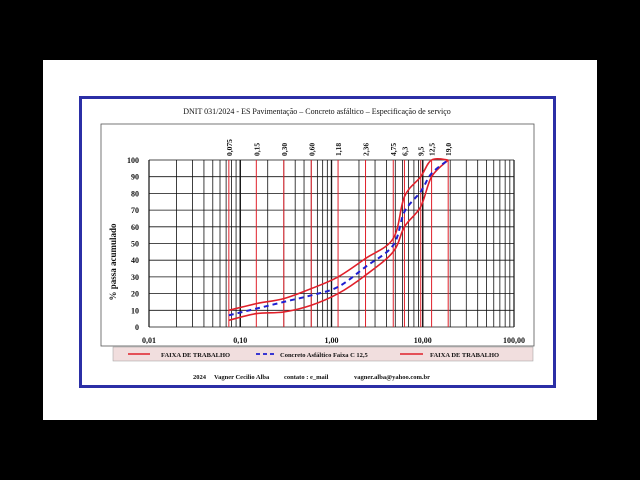 The width and height of the screenshot is (640, 480). What do you see at coordinates (423, 340) in the screenshot?
I see `x-tick-label: 10,00` at bounding box center [423, 340].